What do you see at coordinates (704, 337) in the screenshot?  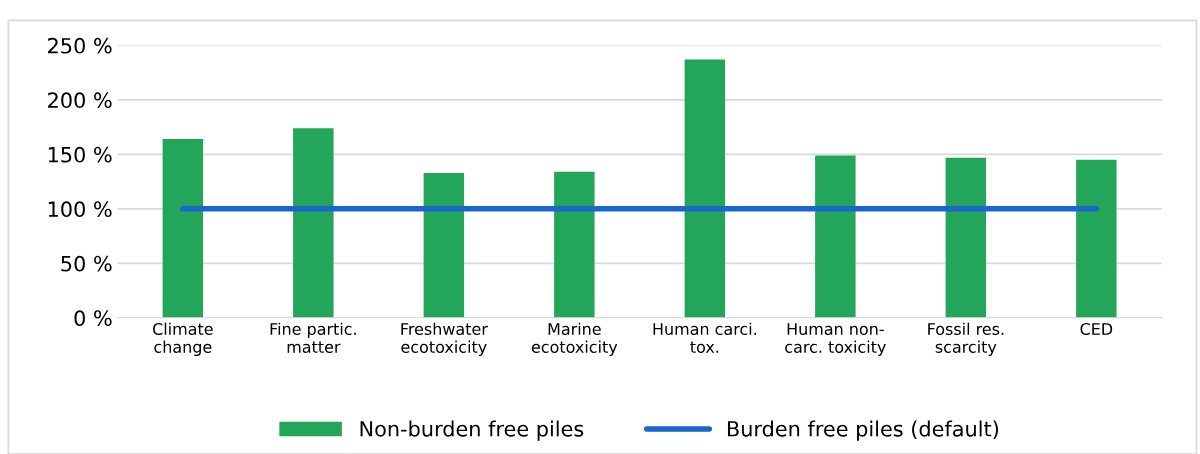 I see `x-tick-label: Human carci. tox.` at bounding box center [704, 337].